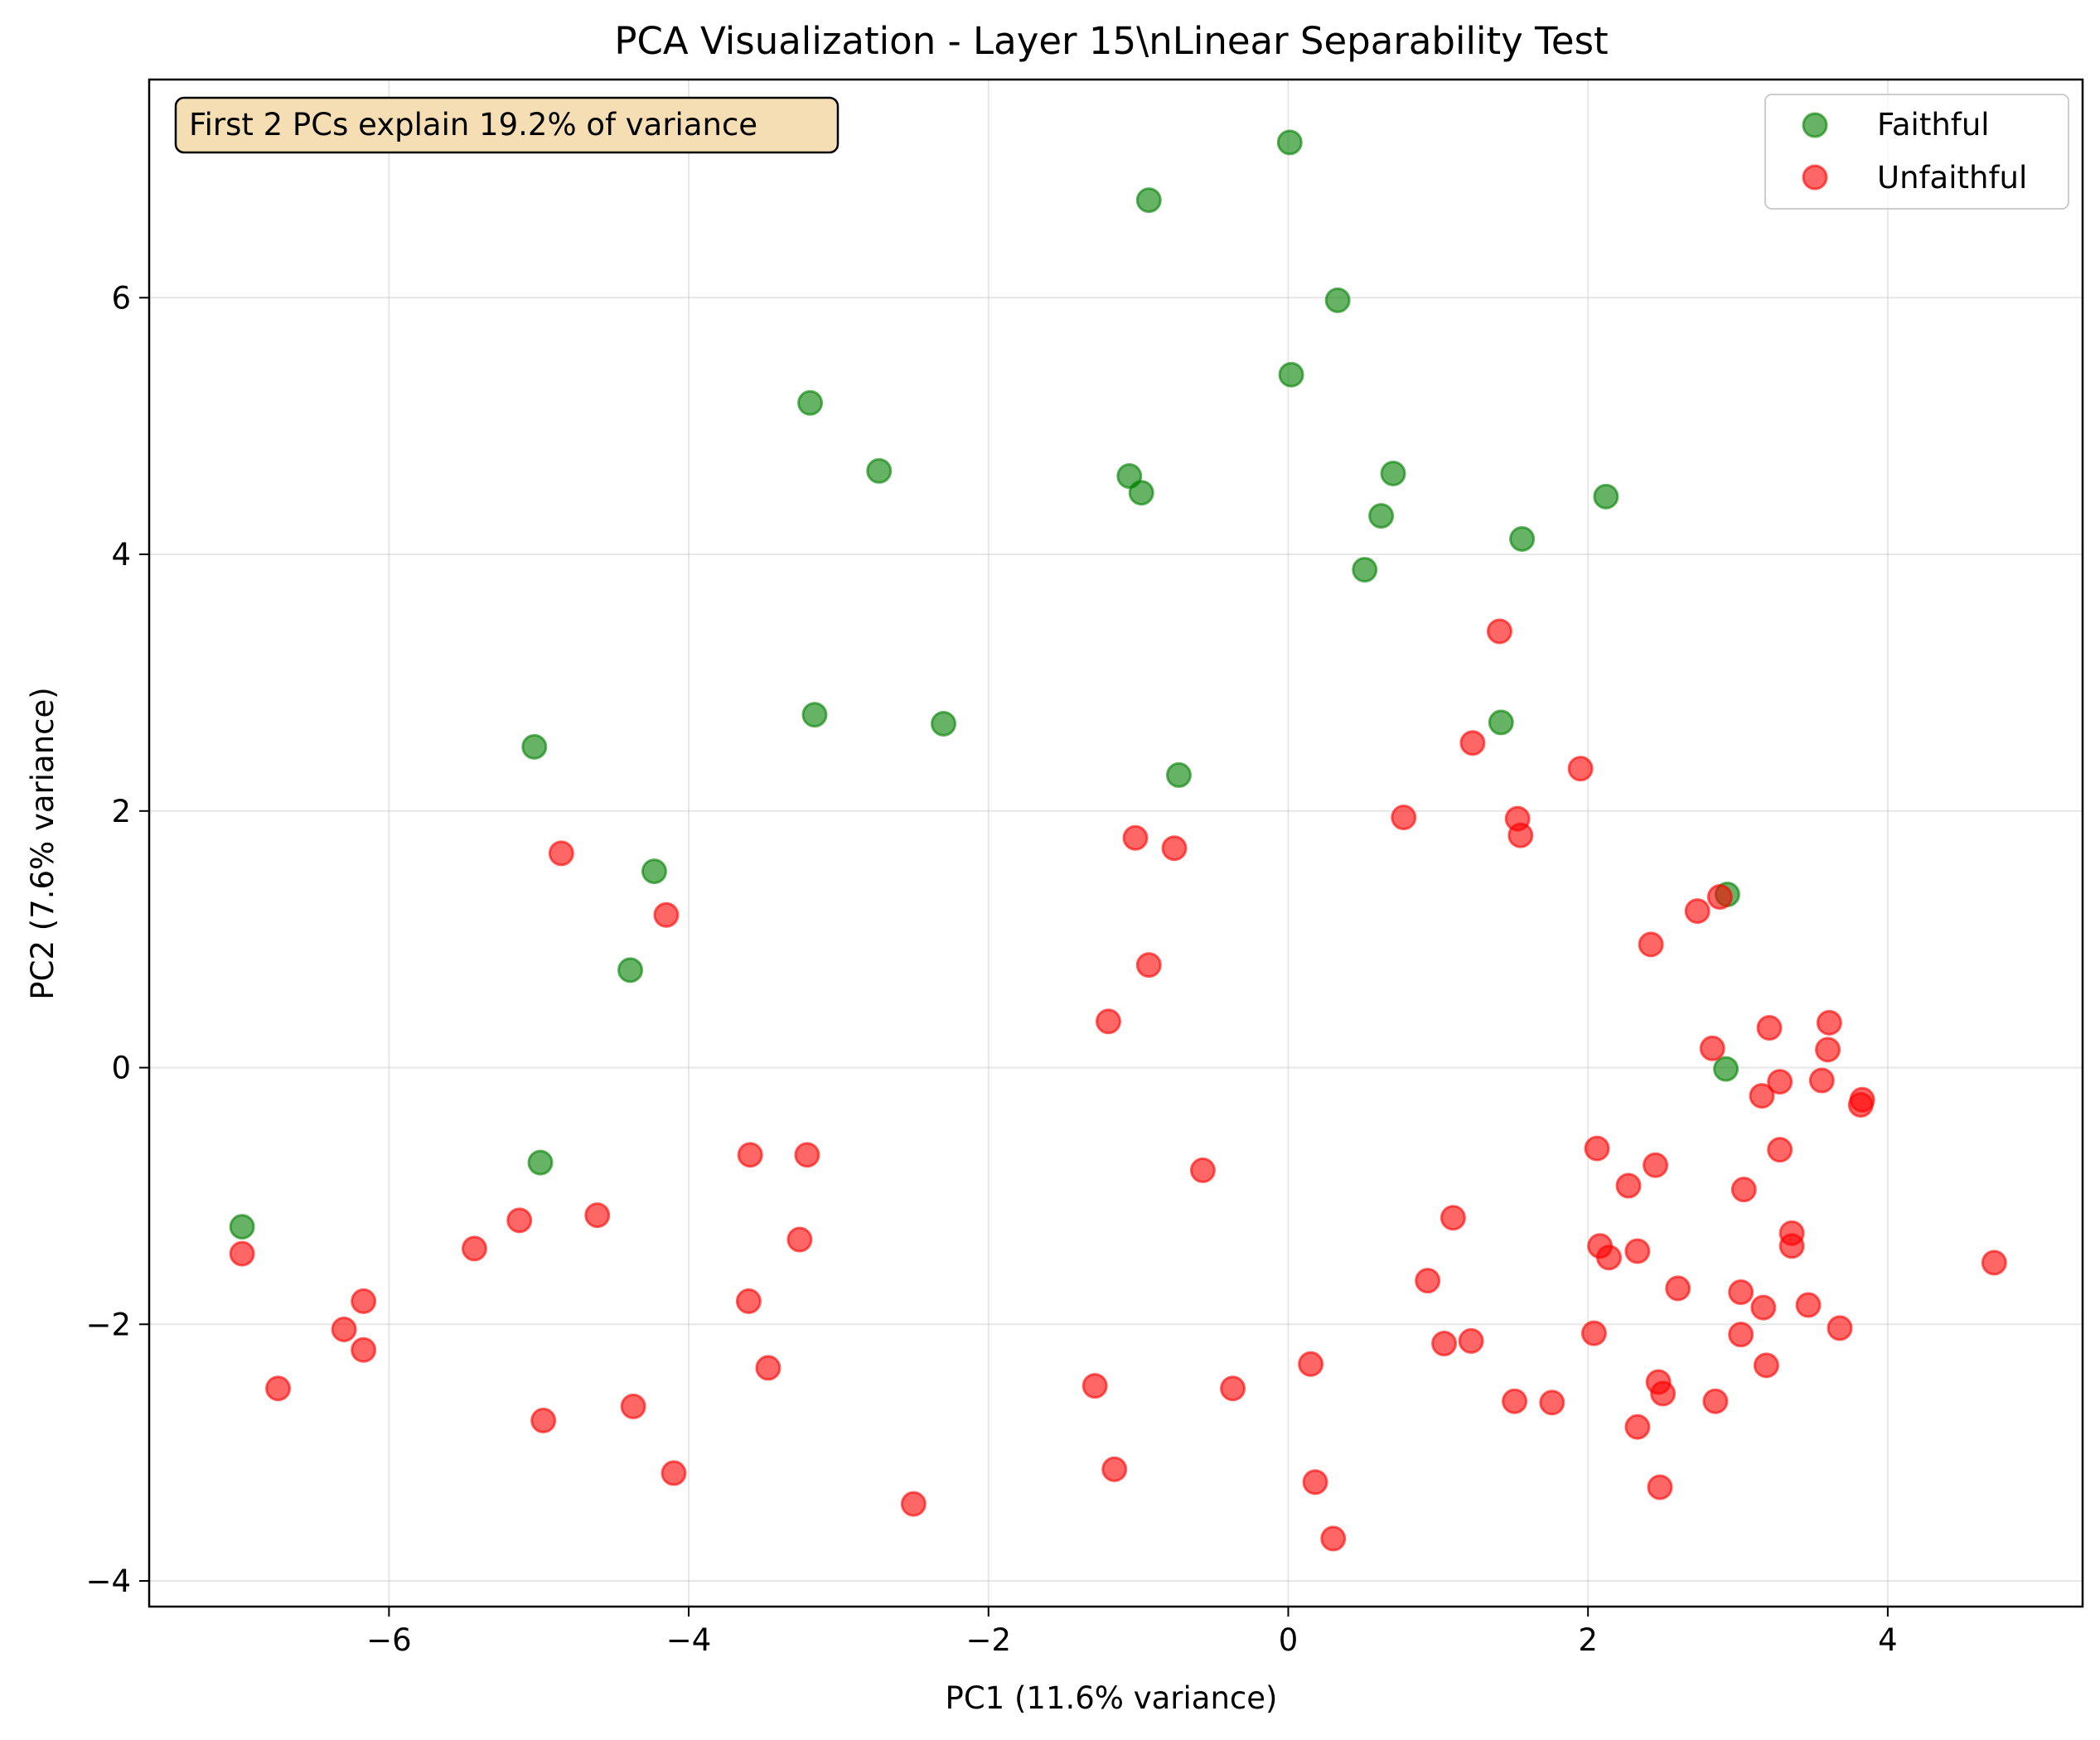 This screenshot has height=1740, width=2100. I want to click on legend-marker-faithful, so click(1815, 125).